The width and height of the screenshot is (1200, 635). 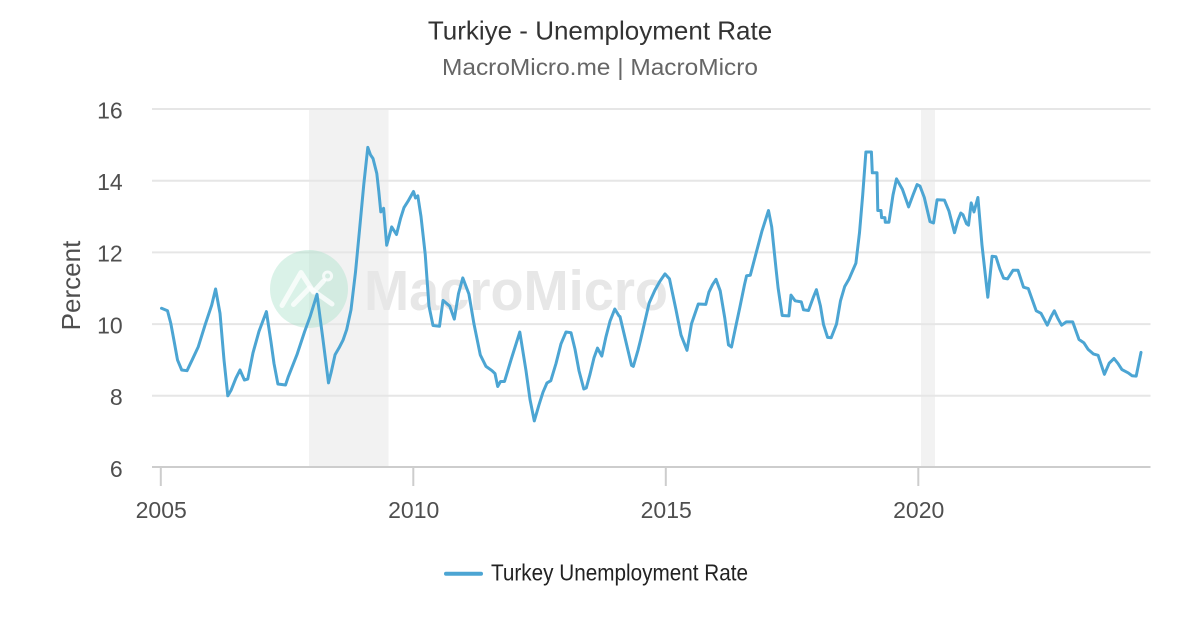 I want to click on svg-text: Turkiye - Unemployment Rate, so click(x=600, y=31).